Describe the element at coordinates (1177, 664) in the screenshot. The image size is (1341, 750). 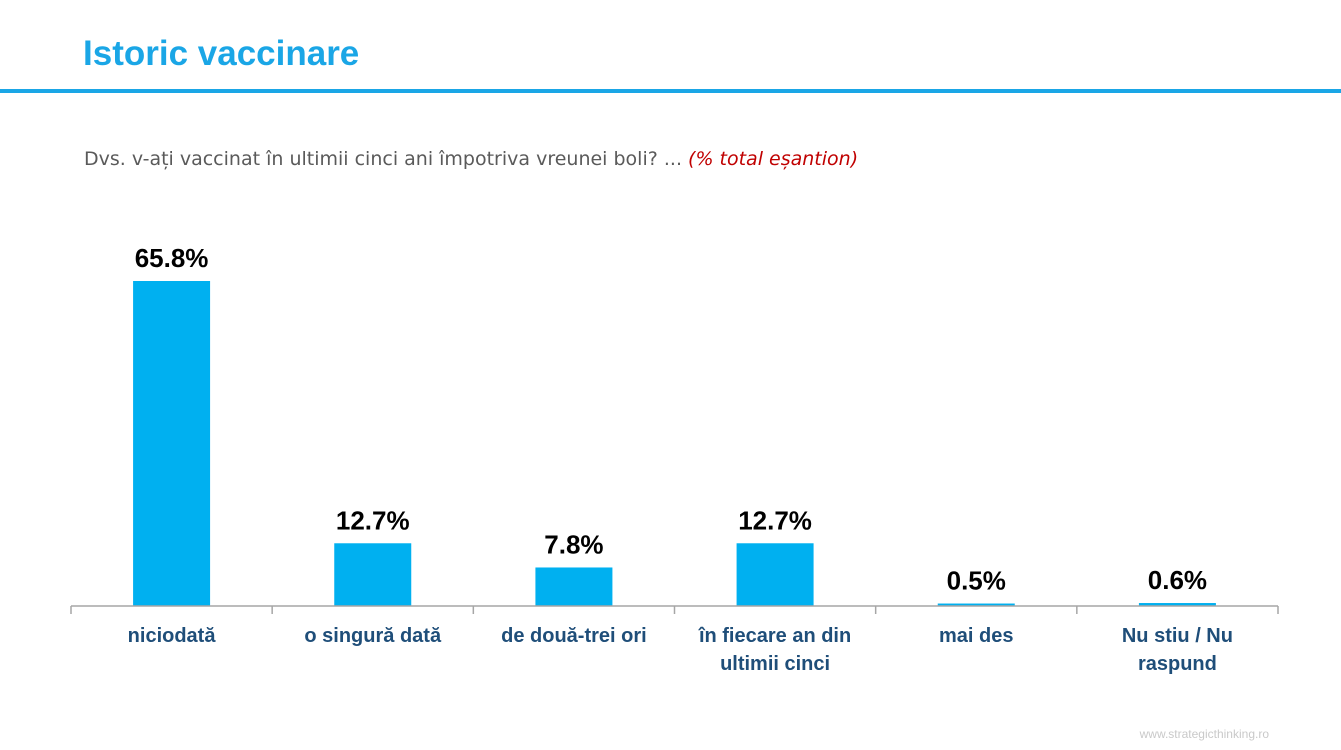
I see `category-label: raspund` at that location.